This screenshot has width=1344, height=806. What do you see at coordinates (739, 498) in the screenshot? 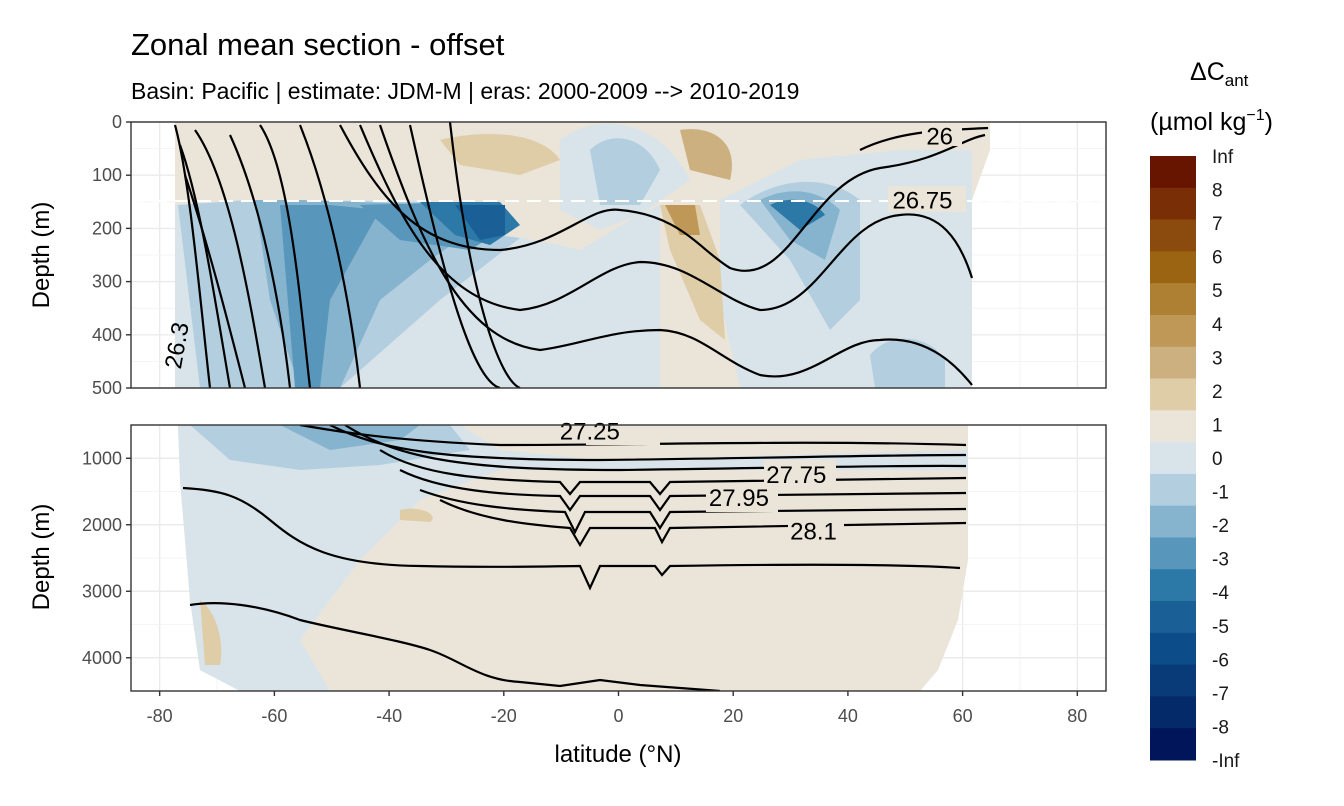
I see `contour-label-27-95: 27.95` at bounding box center [739, 498].